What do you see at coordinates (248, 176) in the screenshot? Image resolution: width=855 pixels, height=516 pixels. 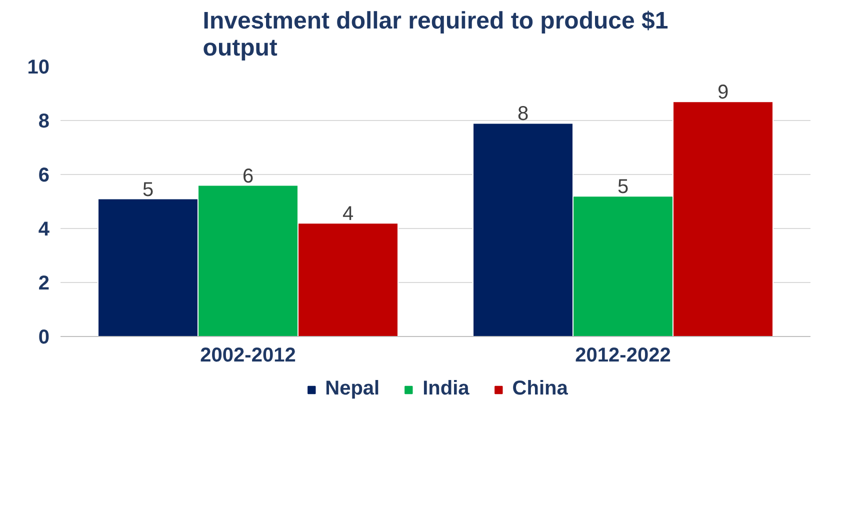 I see `data-label: 6` at bounding box center [248, 176].